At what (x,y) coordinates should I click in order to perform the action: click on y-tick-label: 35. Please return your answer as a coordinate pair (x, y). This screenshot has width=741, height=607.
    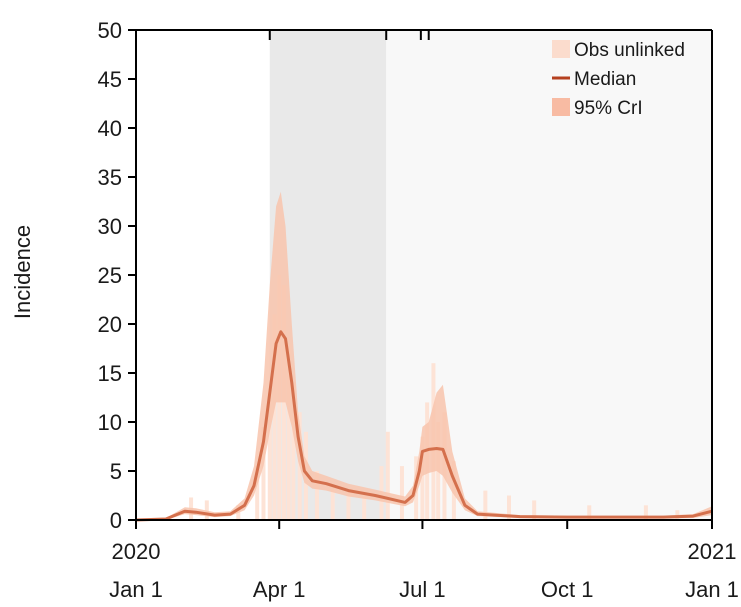
    Looking at the image, I should click on (110, 177).